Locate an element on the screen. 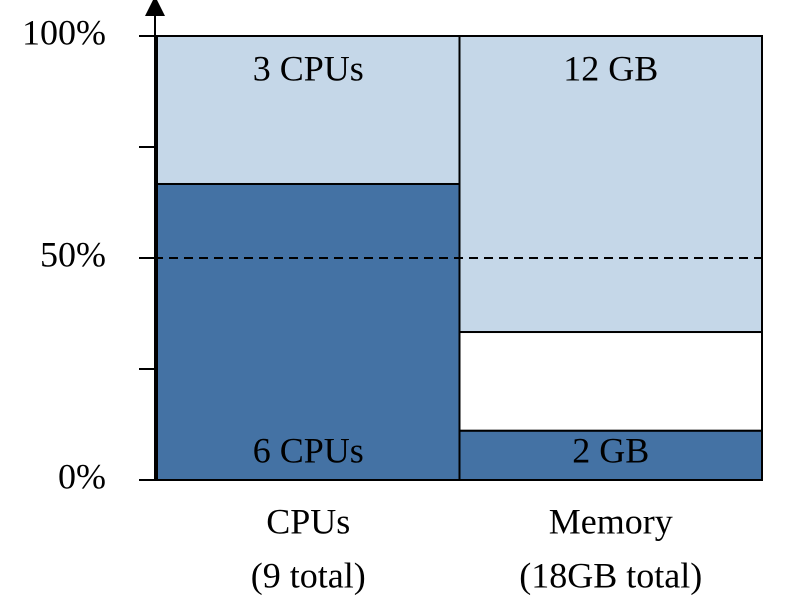 The image size is (804, 604). value-label: 3 CPUs is located at coordinates (308, 68).